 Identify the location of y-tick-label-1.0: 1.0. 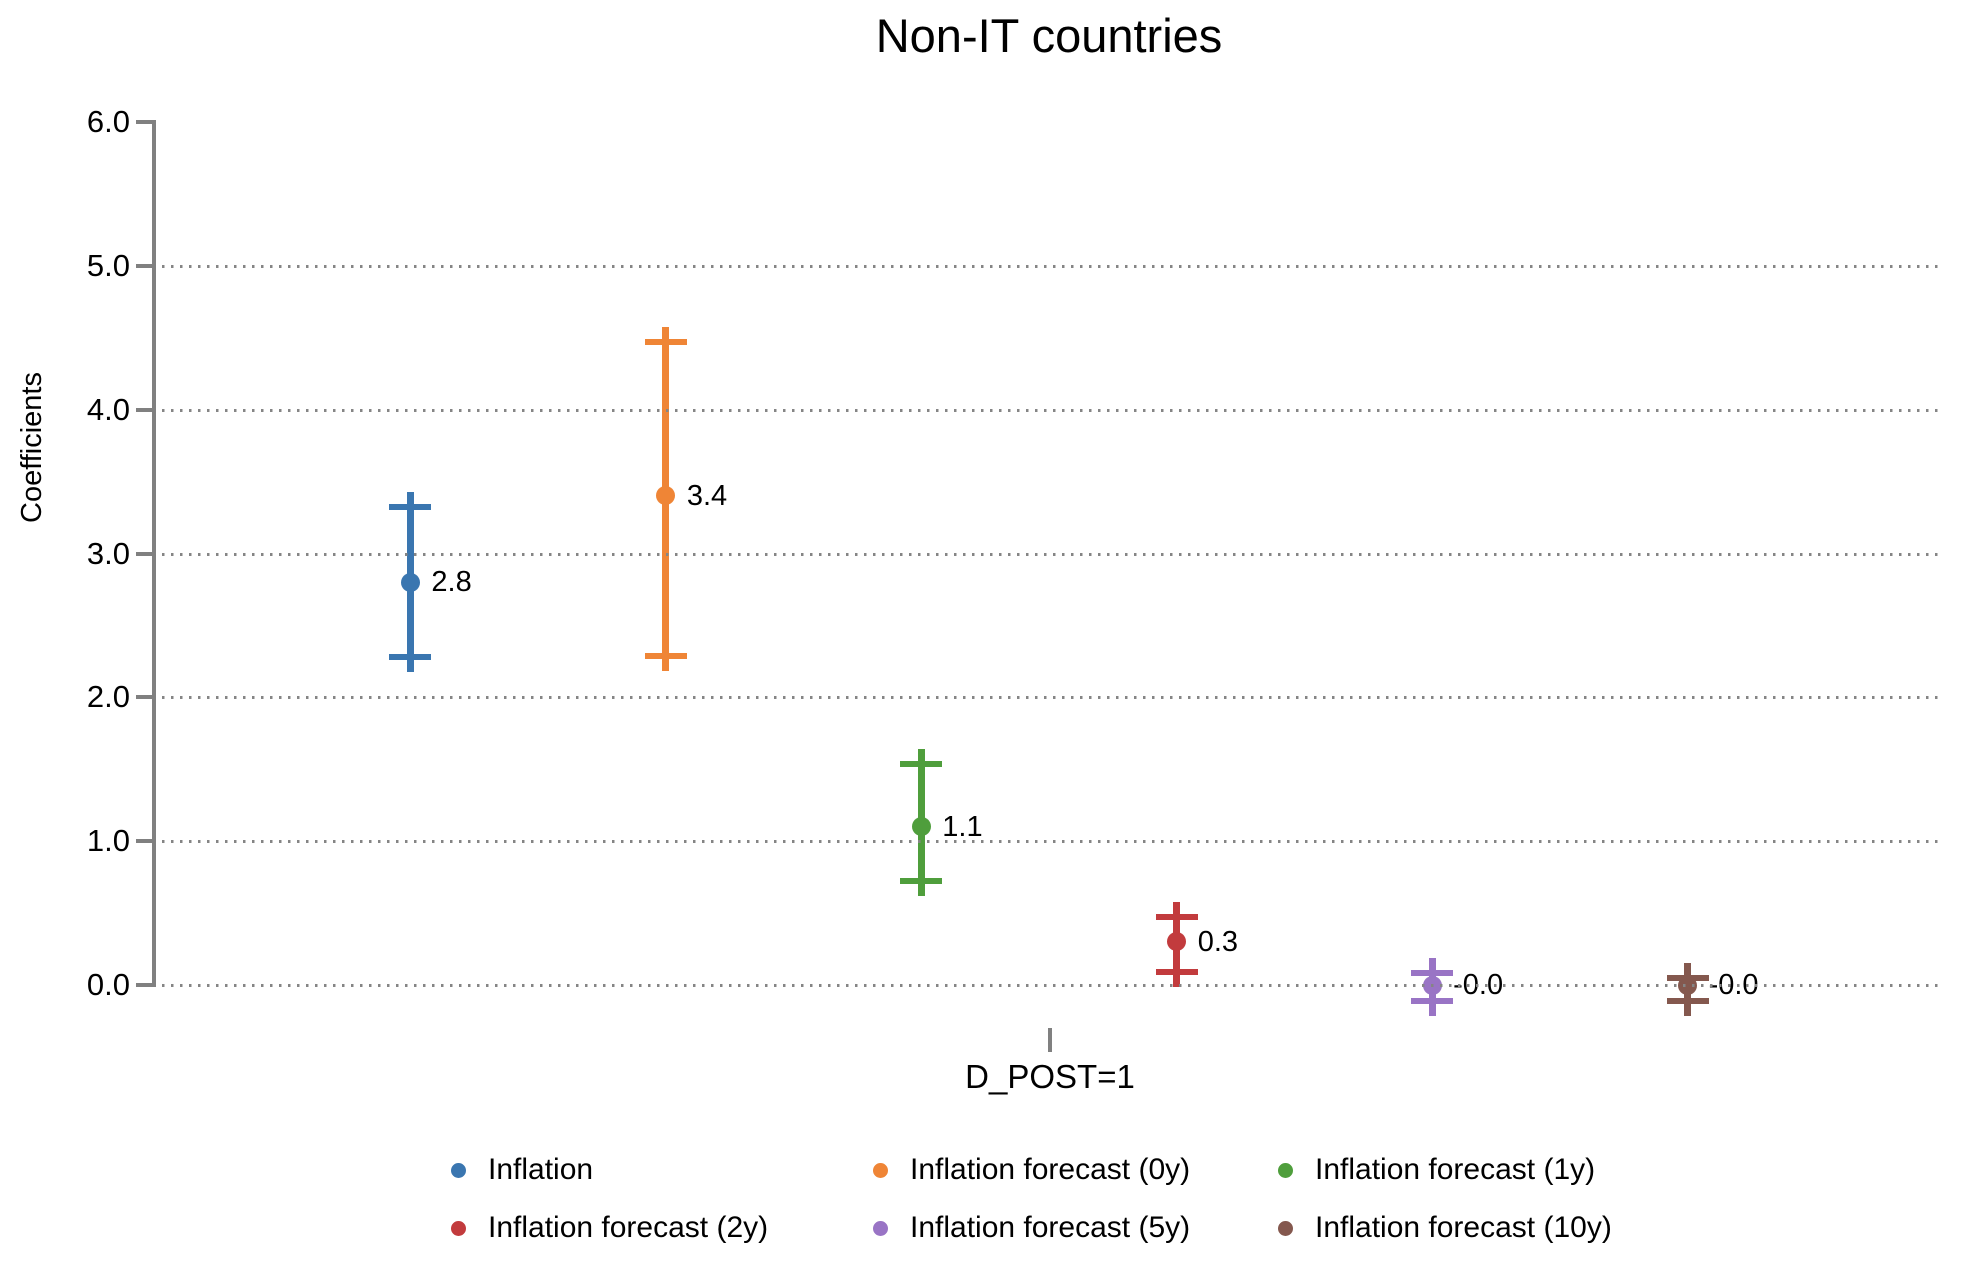
(108, 841).